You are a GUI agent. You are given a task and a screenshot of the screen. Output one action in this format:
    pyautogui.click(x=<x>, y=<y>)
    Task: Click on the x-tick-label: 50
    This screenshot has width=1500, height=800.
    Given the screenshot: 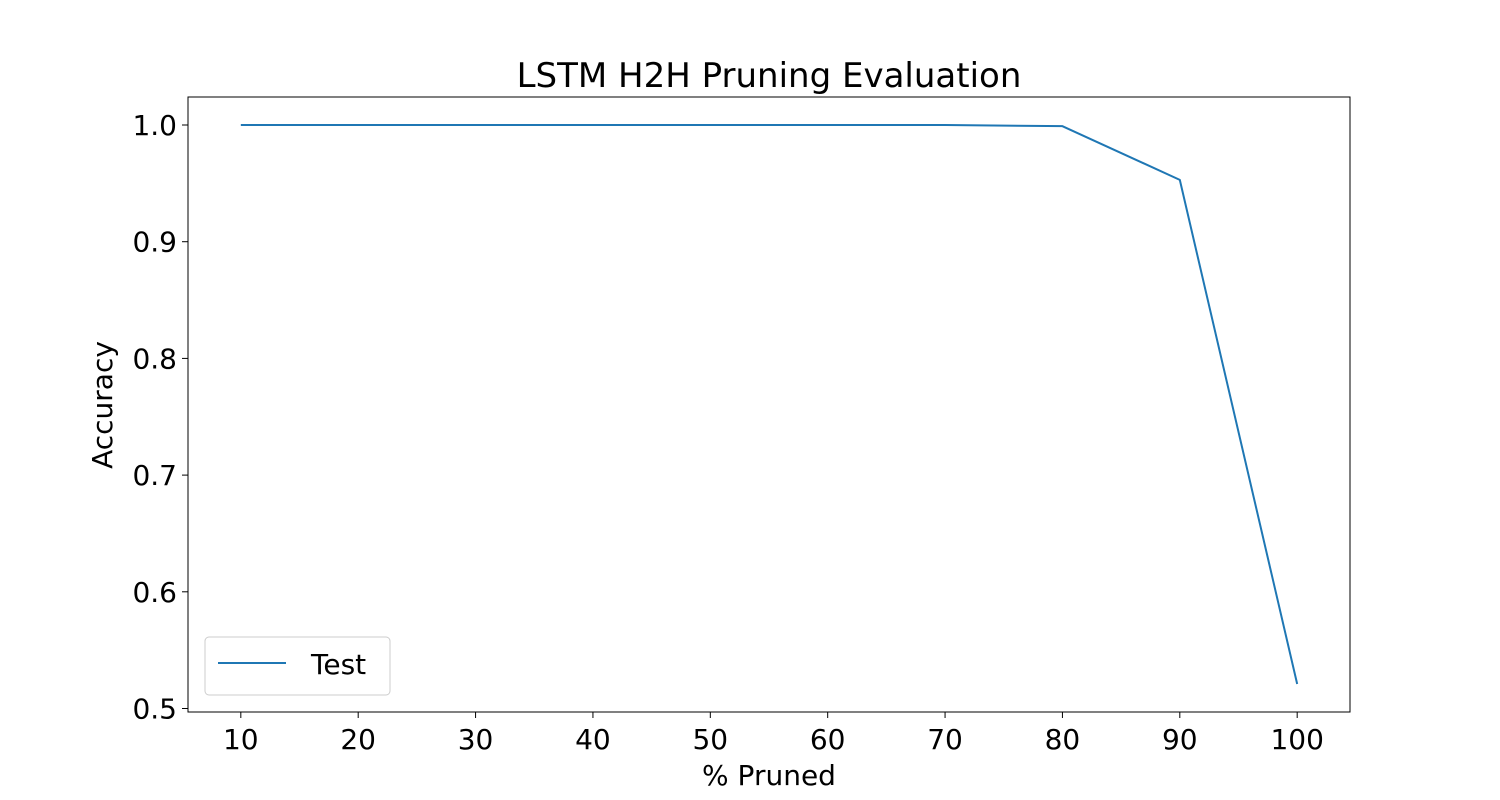 What is the action you would take?
    pyautogui.click(x=710, y=739)
    